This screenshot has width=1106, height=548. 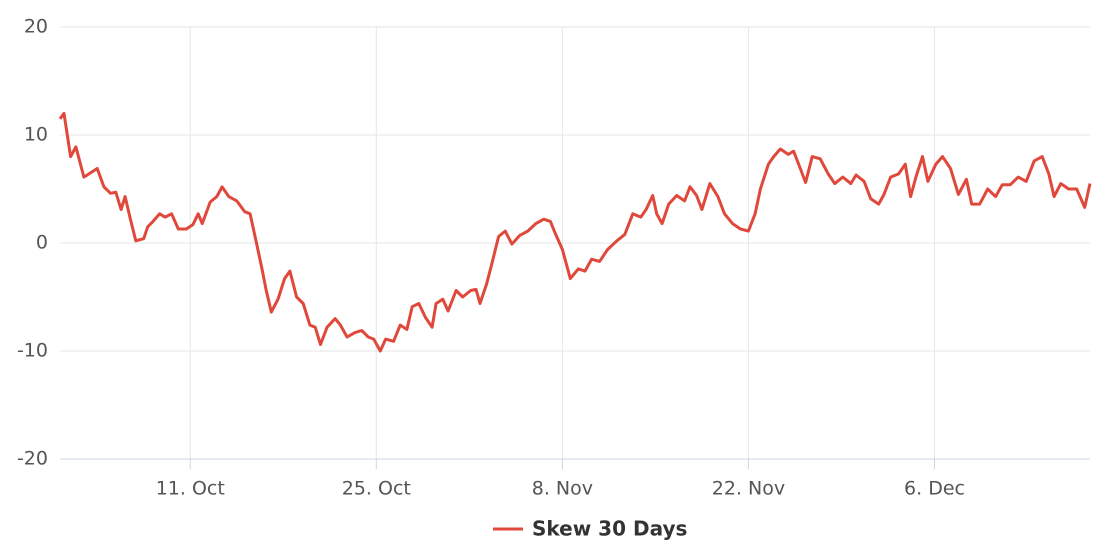 What do you see at coordinates (36, 27) in the screenshot?
I see `y-tick-label: 20` at bounding box center [36, 27].